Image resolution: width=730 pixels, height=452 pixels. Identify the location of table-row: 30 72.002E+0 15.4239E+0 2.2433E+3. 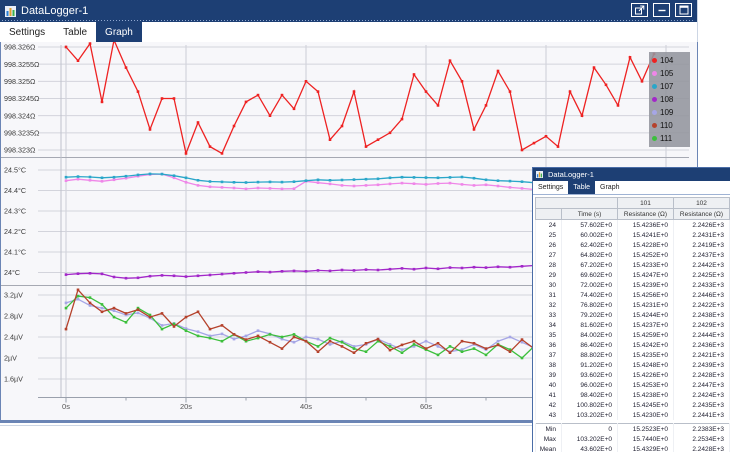
(632, 285).